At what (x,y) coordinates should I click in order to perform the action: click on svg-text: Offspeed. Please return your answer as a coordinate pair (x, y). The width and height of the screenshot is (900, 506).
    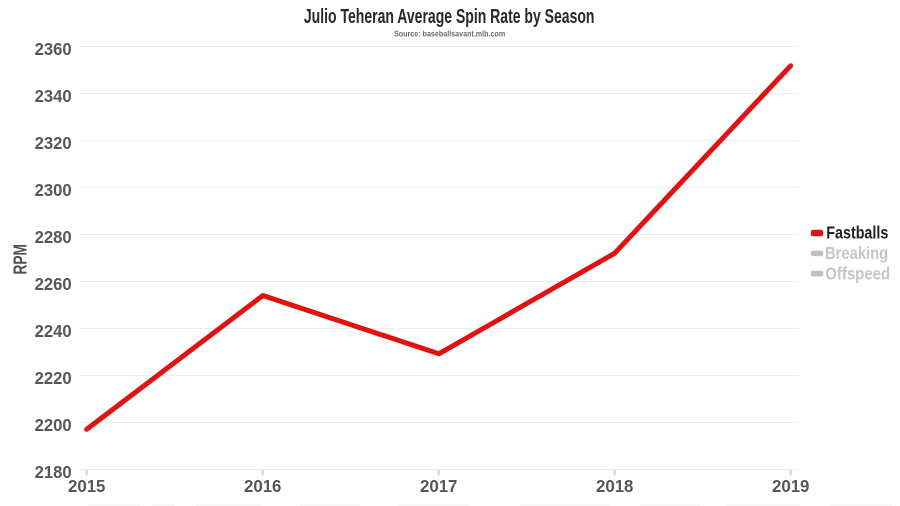
    Looking at the image, I should click on (857, 274).